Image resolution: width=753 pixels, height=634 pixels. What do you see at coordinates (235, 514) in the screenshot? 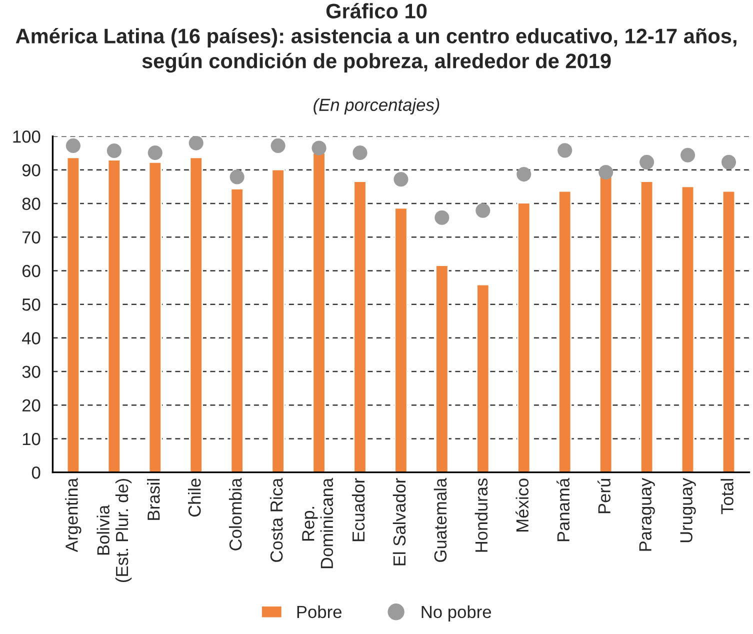
I see `x-tick-label: Colombia` at bounding box center [235, 514].